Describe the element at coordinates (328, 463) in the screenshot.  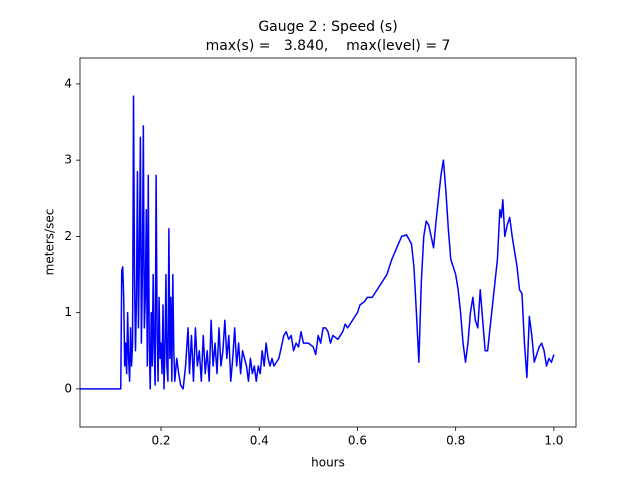
I see `x-axis-label: hours` at that location.